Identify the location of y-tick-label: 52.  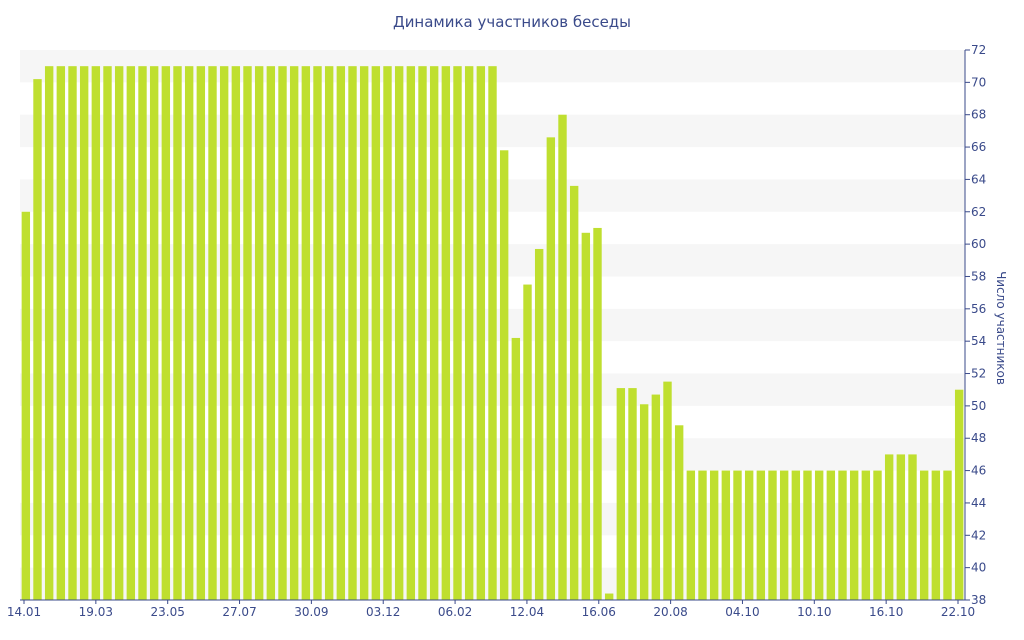
(978, 374).